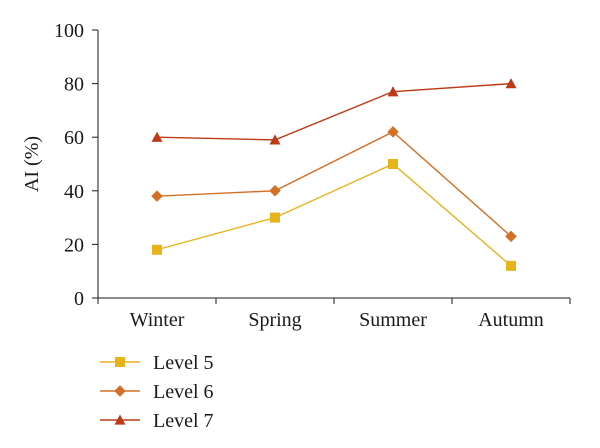 The image size is (600, 448). Describe the element at coordinates (32, 164) in the screenshot. I see `y-axis-title: AI (%)` at that location.